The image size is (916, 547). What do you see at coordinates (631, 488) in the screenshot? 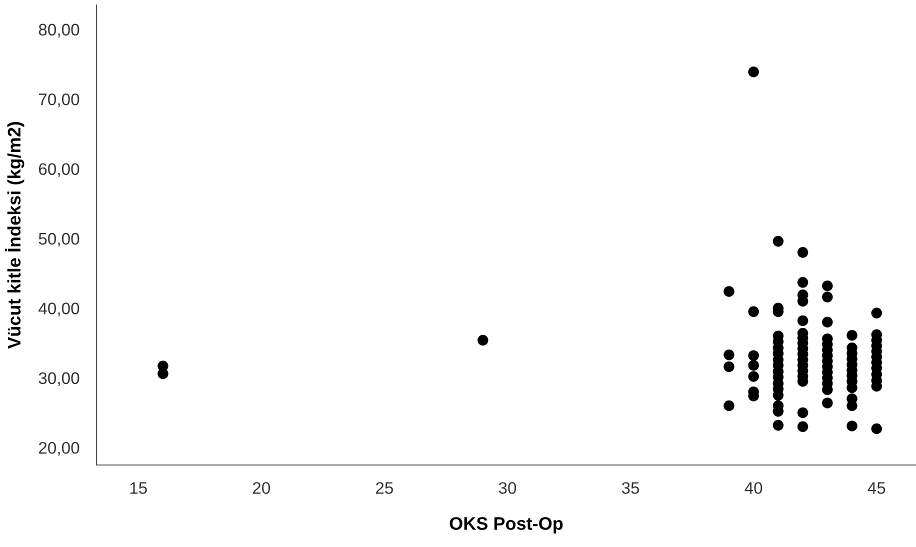
I see `x-tick-label: 35` at bounding box center [631, 488].